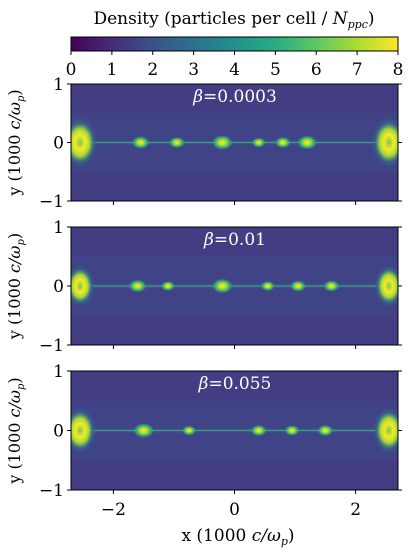  I want to click on colorbar-tick-label: 2, so click(152, 70).